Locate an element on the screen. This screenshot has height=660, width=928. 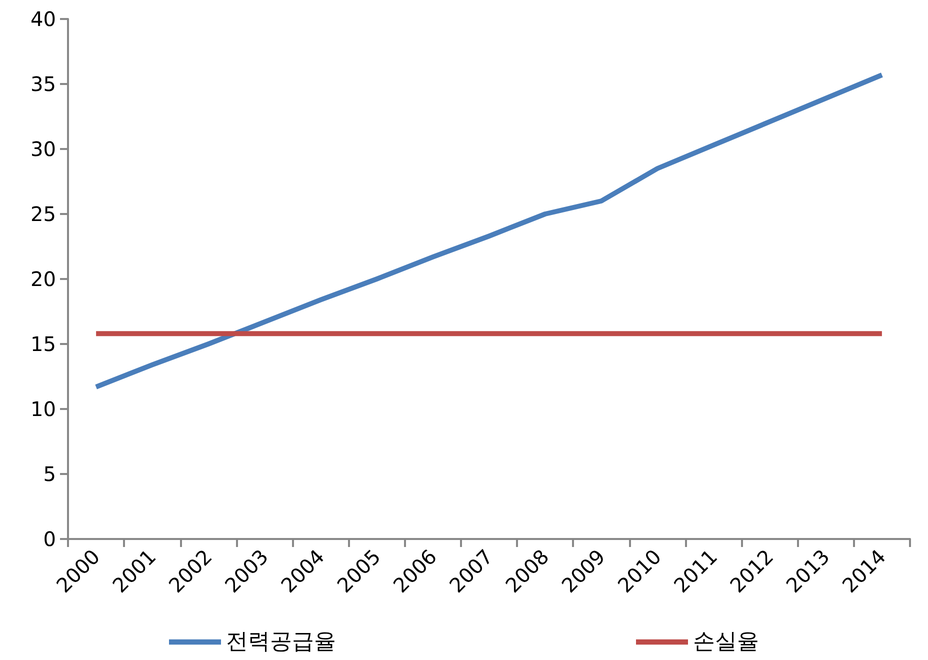
y-tick-label: 10 is located at coordinates (43, 409).